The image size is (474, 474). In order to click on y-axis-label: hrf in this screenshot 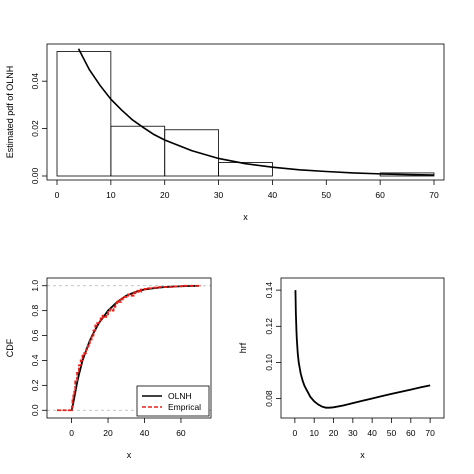, I will do `click(243, 347)`.